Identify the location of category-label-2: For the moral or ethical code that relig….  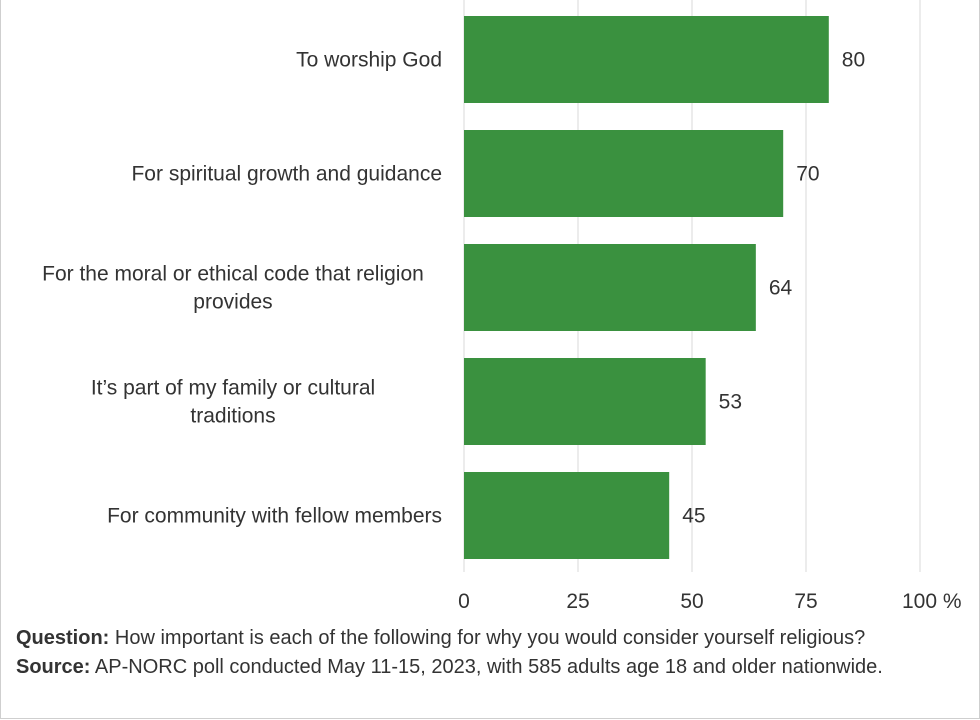
(233, 288).